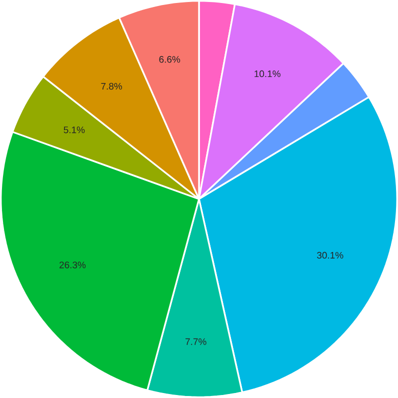 Image resolution: width=398 pixels, height=398 pixels. I want to click on data-label: 10.1%, so click(267, 74).